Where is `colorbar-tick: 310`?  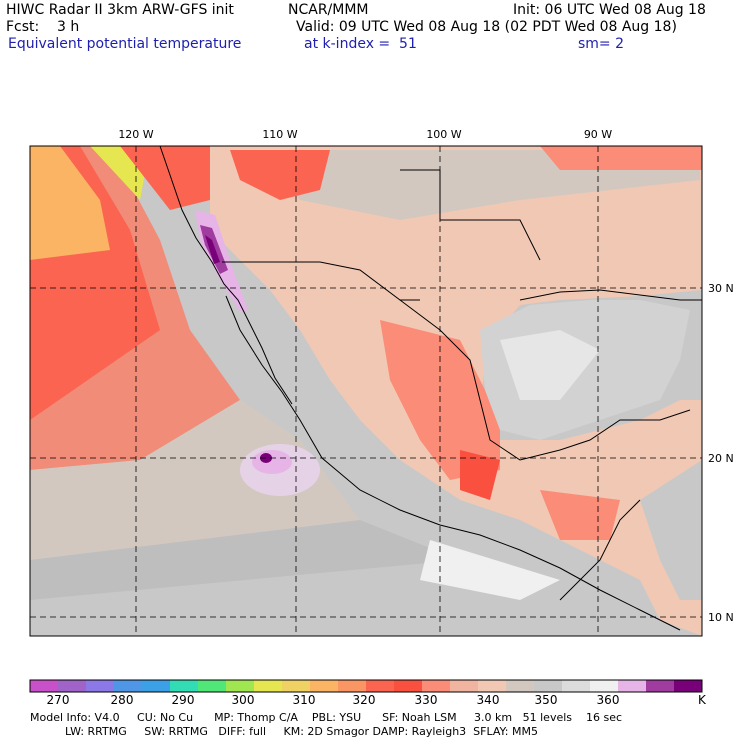
colorbar-tick: 310 is located at coordinates (304, 700).